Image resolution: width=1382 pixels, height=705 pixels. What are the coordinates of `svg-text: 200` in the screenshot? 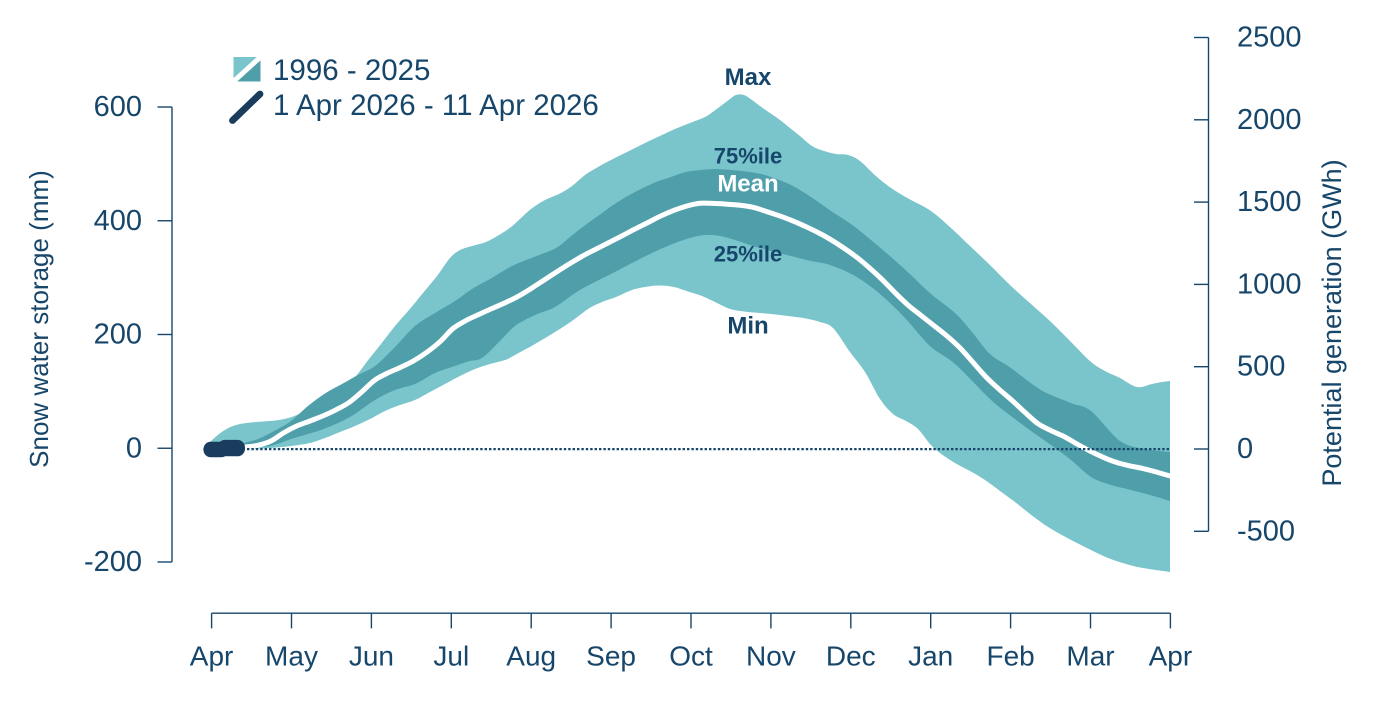 It's located at (118, 335).